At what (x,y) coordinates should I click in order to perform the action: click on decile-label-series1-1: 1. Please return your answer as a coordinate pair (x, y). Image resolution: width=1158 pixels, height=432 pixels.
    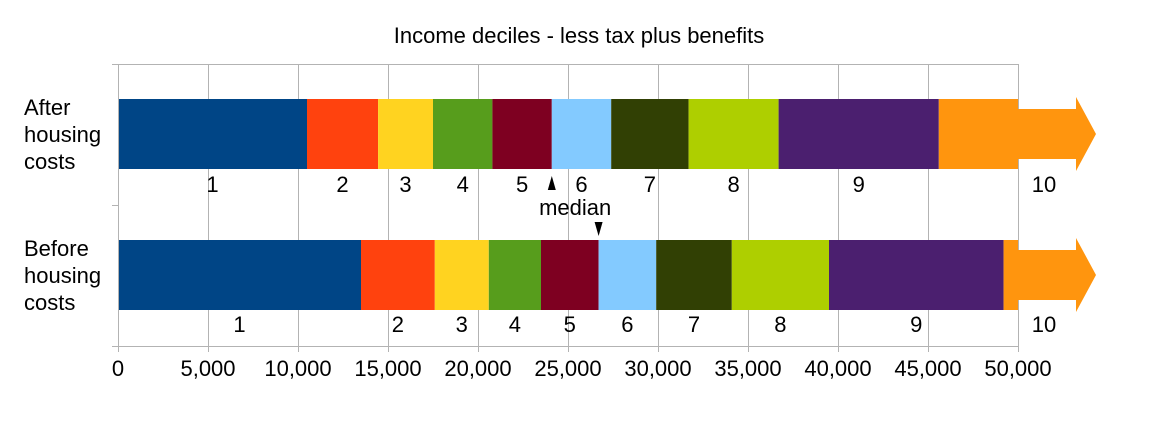
    Looking at the image, I should click on (239, 324).